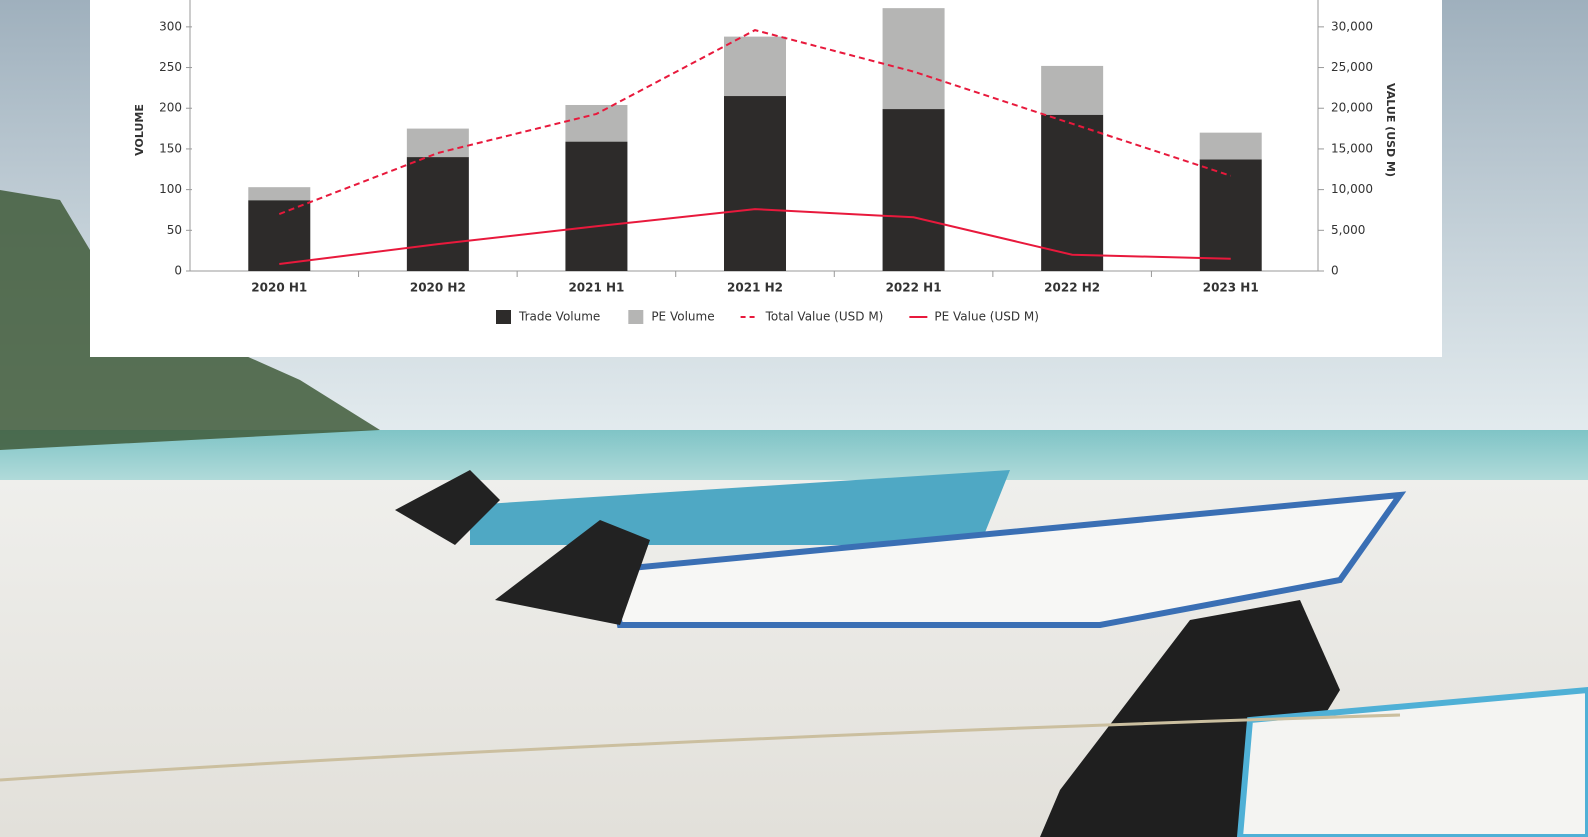  I want to click on y2-tick-label: 5,000, so click(1348, 230).